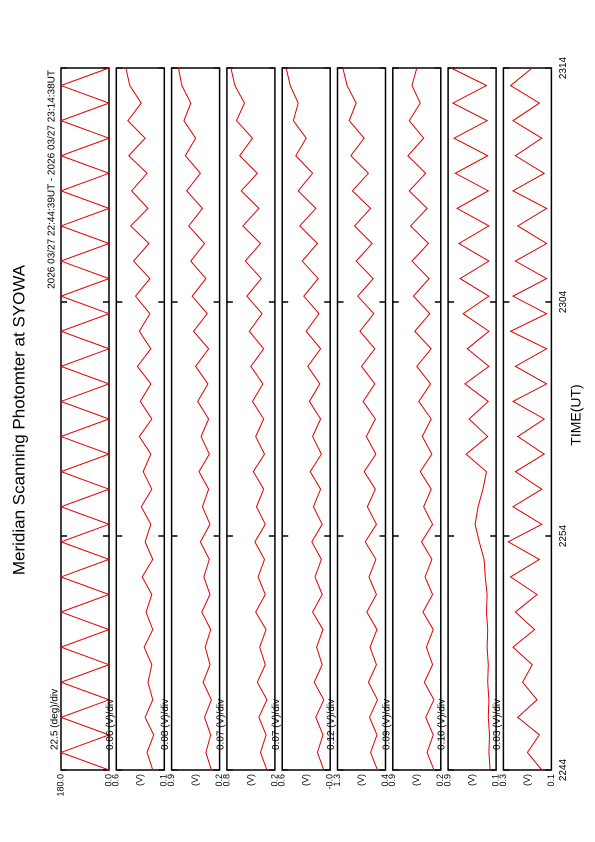 This screenshot has height=842, width=595. Describe the element at coordinates (110, 724) in the screenshot. I see `panel-scale-label: 0.06 (V)/div` at that location.